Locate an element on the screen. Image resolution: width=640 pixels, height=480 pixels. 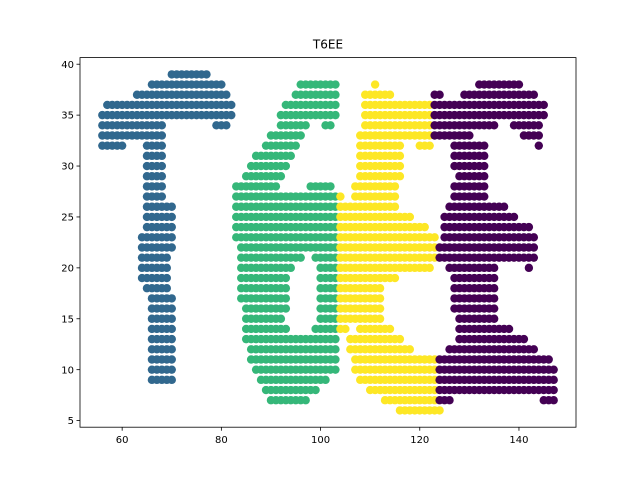
x-tick-label: 60 is located at coordinates (122, 440).